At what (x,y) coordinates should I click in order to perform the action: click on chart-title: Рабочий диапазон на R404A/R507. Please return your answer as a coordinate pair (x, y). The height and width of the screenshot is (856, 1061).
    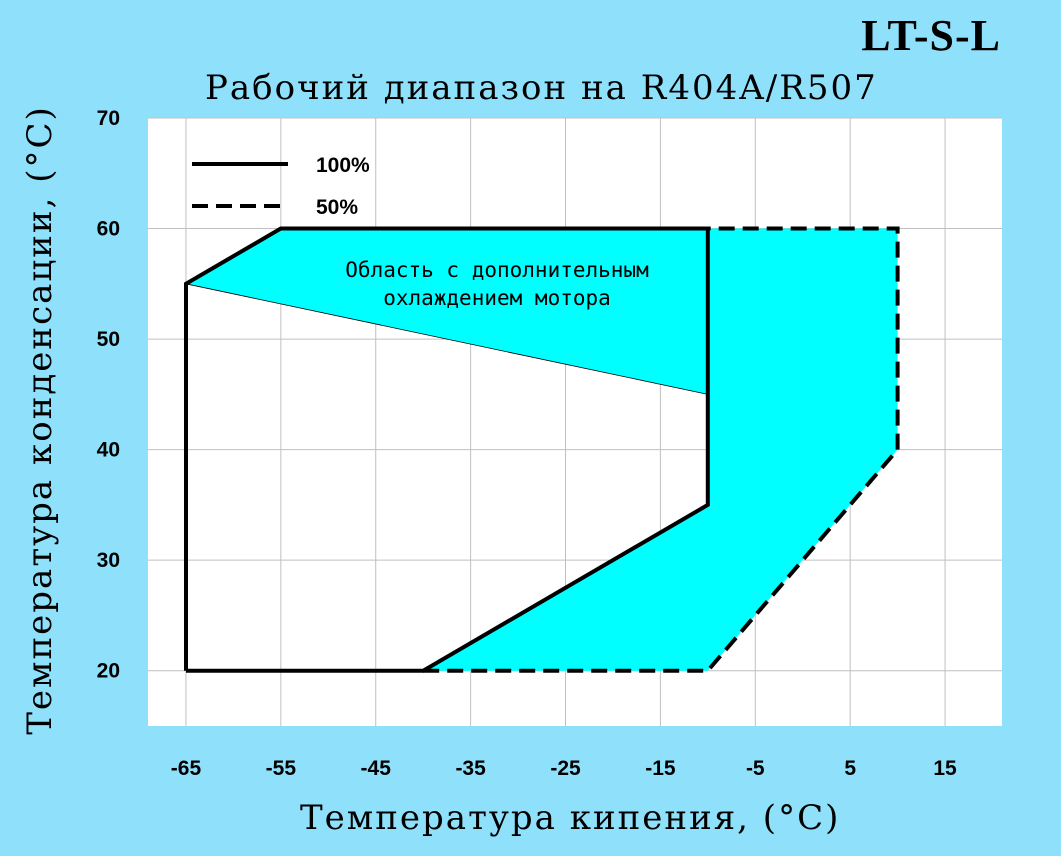
    Looking at the image, I should click on (541, 88).